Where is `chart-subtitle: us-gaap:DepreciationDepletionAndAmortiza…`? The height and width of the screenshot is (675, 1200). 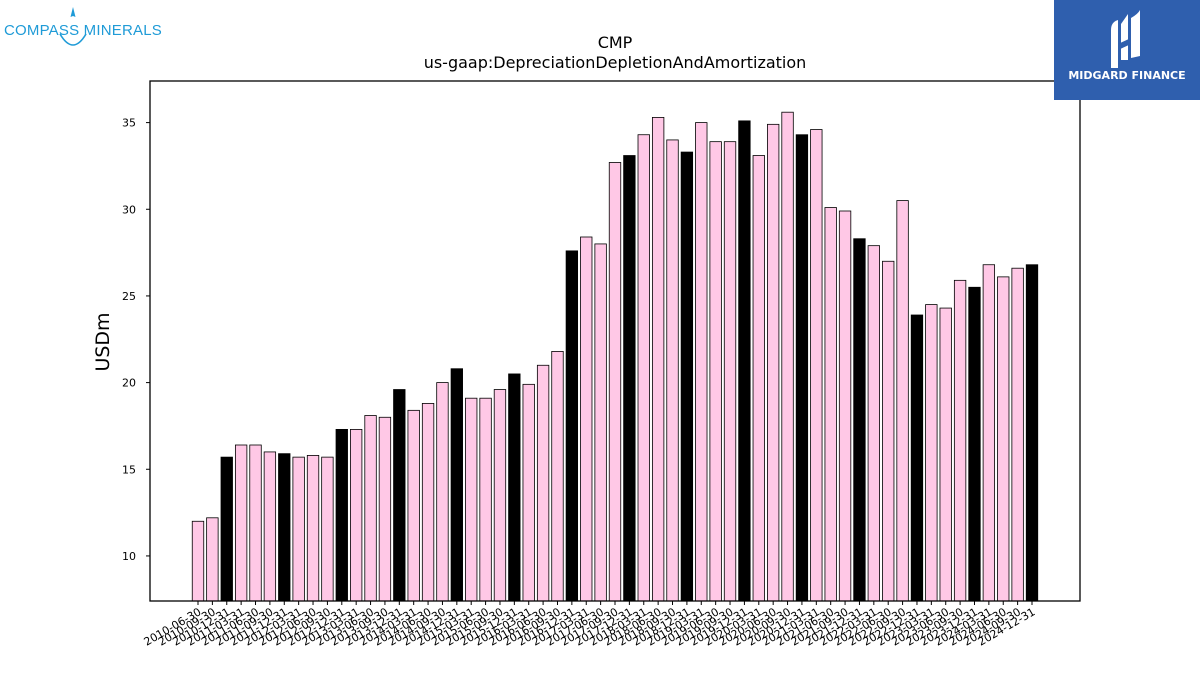 chart-subtitle: us-gaap:DepreciationDepletionAndAmortiza… is located at coordinates (615, 62).